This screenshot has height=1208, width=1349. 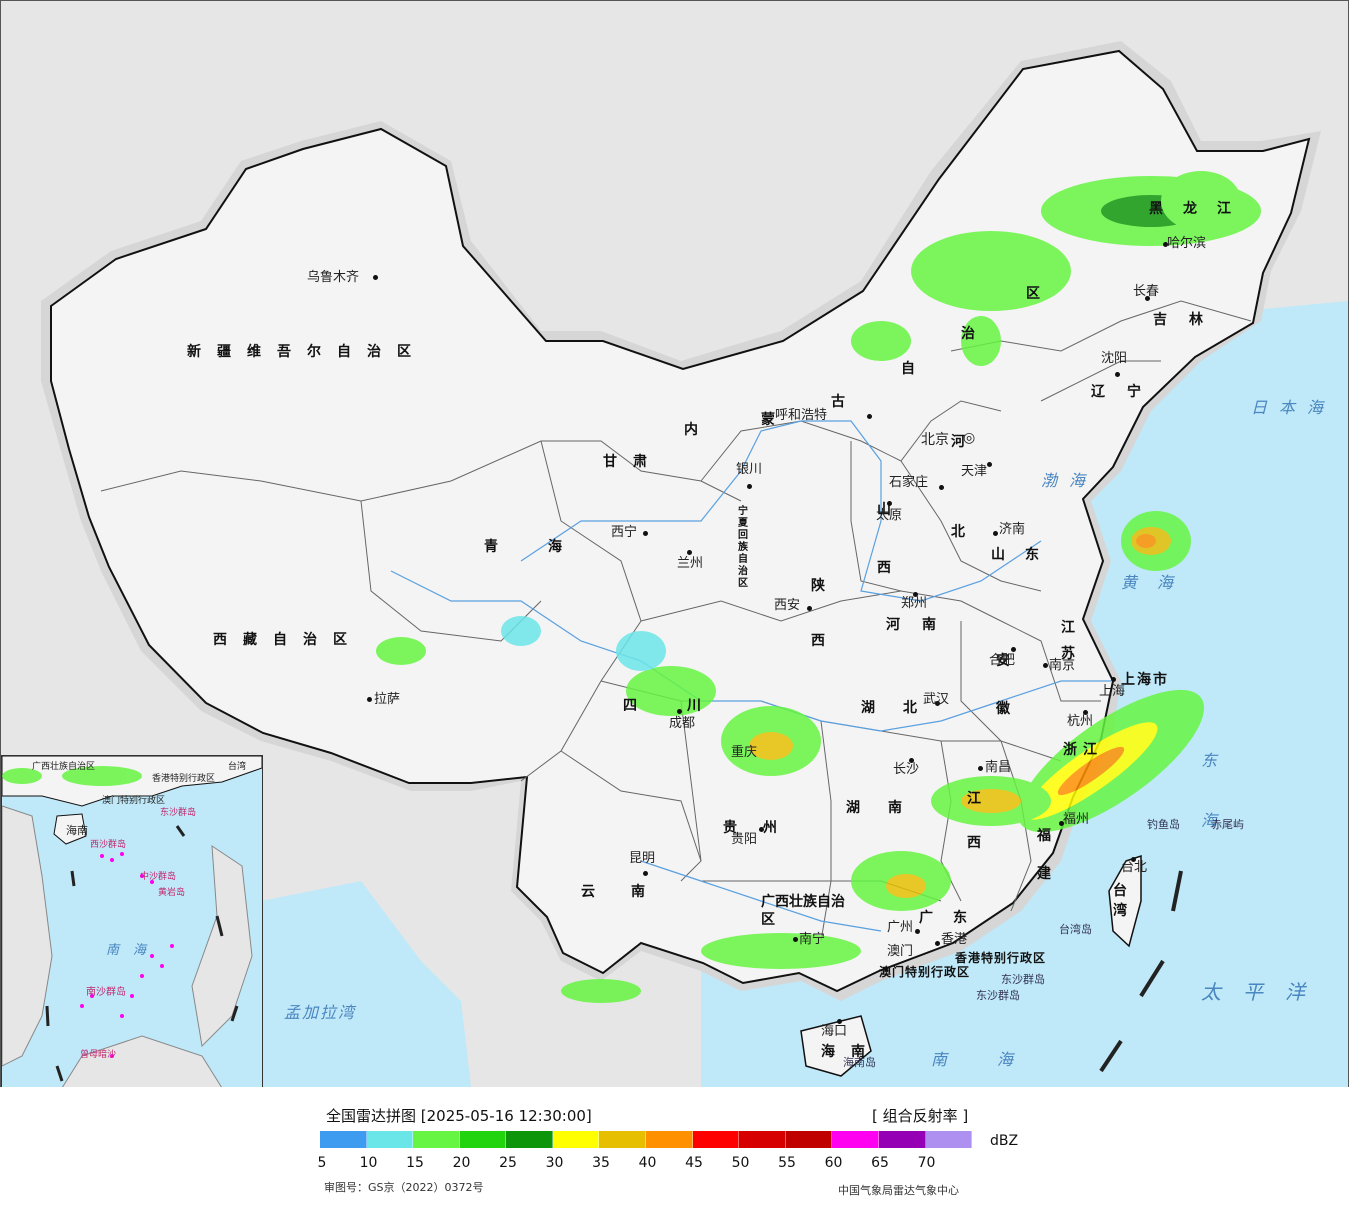 What do you see at coordinates (1083, 750) in the screenshot?
I see `label-zhejiang: 浙江` at bounding box center [1083, 750].